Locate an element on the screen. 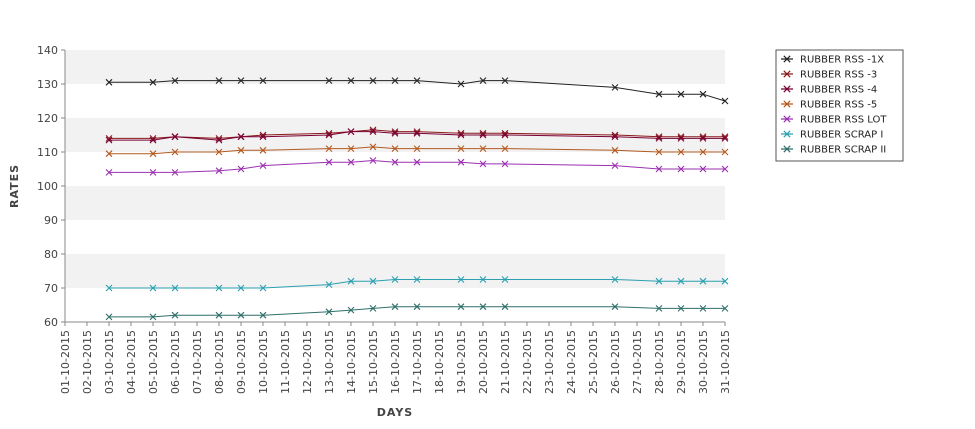 The image size is (975, 429). x-tick-label: 01-10-2015 is located at coordinates (65, 362).